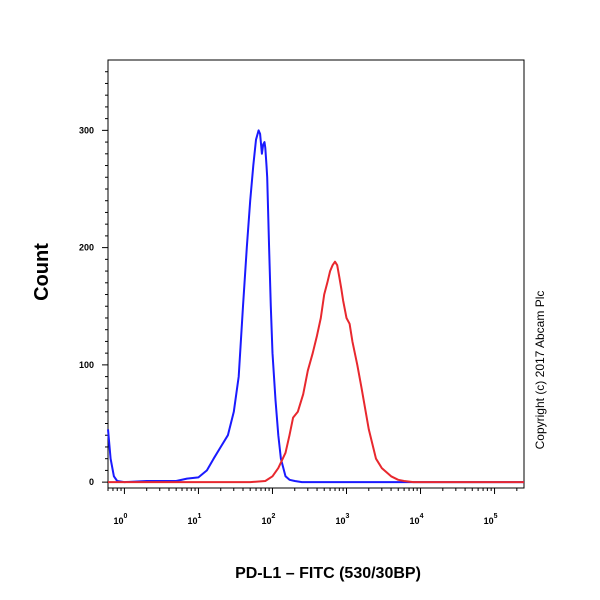 The width and height of the screenshot is (600, 600). Describe the element at coordinates (491, 519) in the screenshot. I see `x-tick-label: 10⁵` at that location.